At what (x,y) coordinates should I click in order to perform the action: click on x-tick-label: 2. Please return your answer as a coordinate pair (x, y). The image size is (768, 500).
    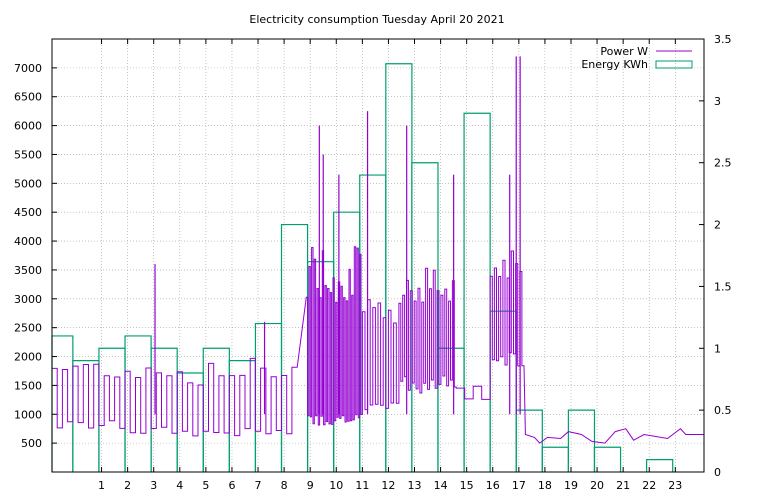
    Looking at the image, I should click on (127, 485).